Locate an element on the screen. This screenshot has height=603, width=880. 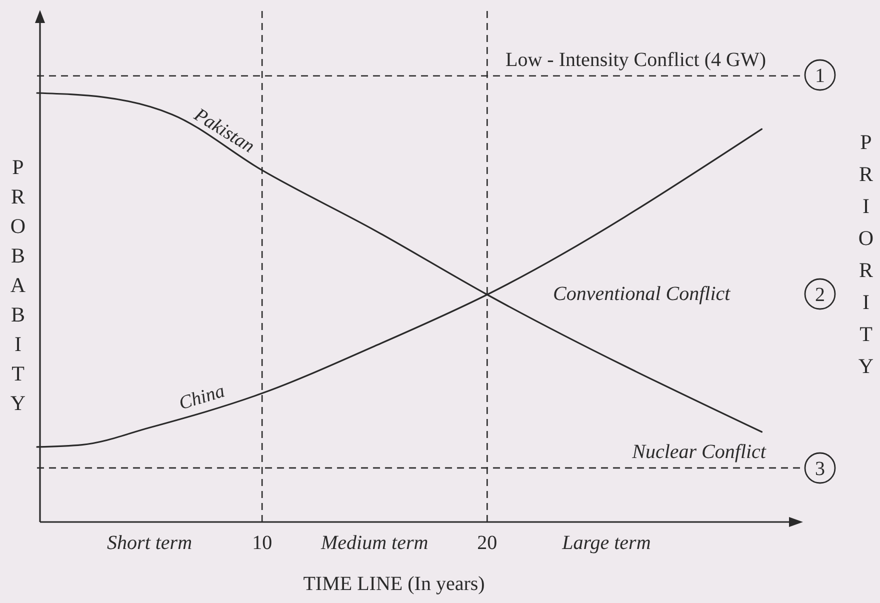
x-axis-title: TIME LINE (In years) is located at coordinates (394, 584).